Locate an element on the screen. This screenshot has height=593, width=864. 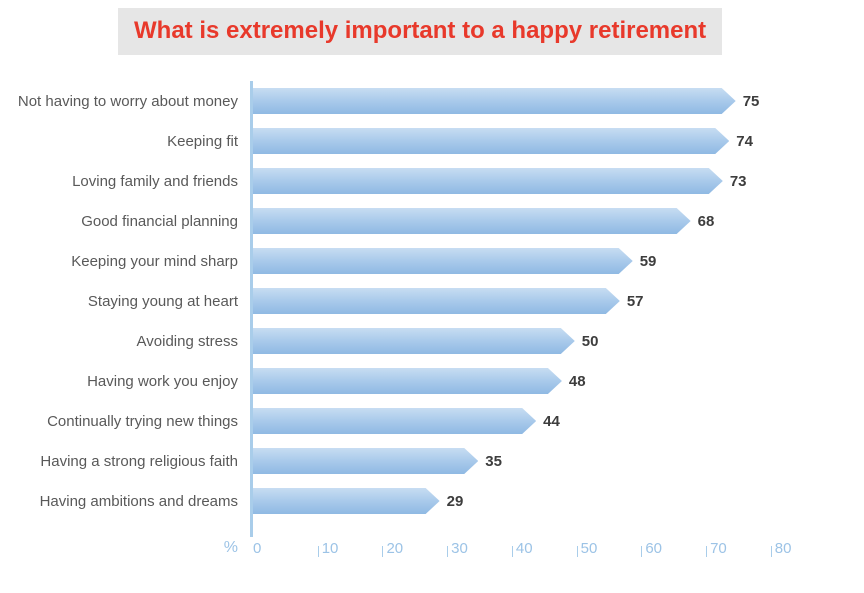
bar-area: 44 is located at coordinates (515, 421).